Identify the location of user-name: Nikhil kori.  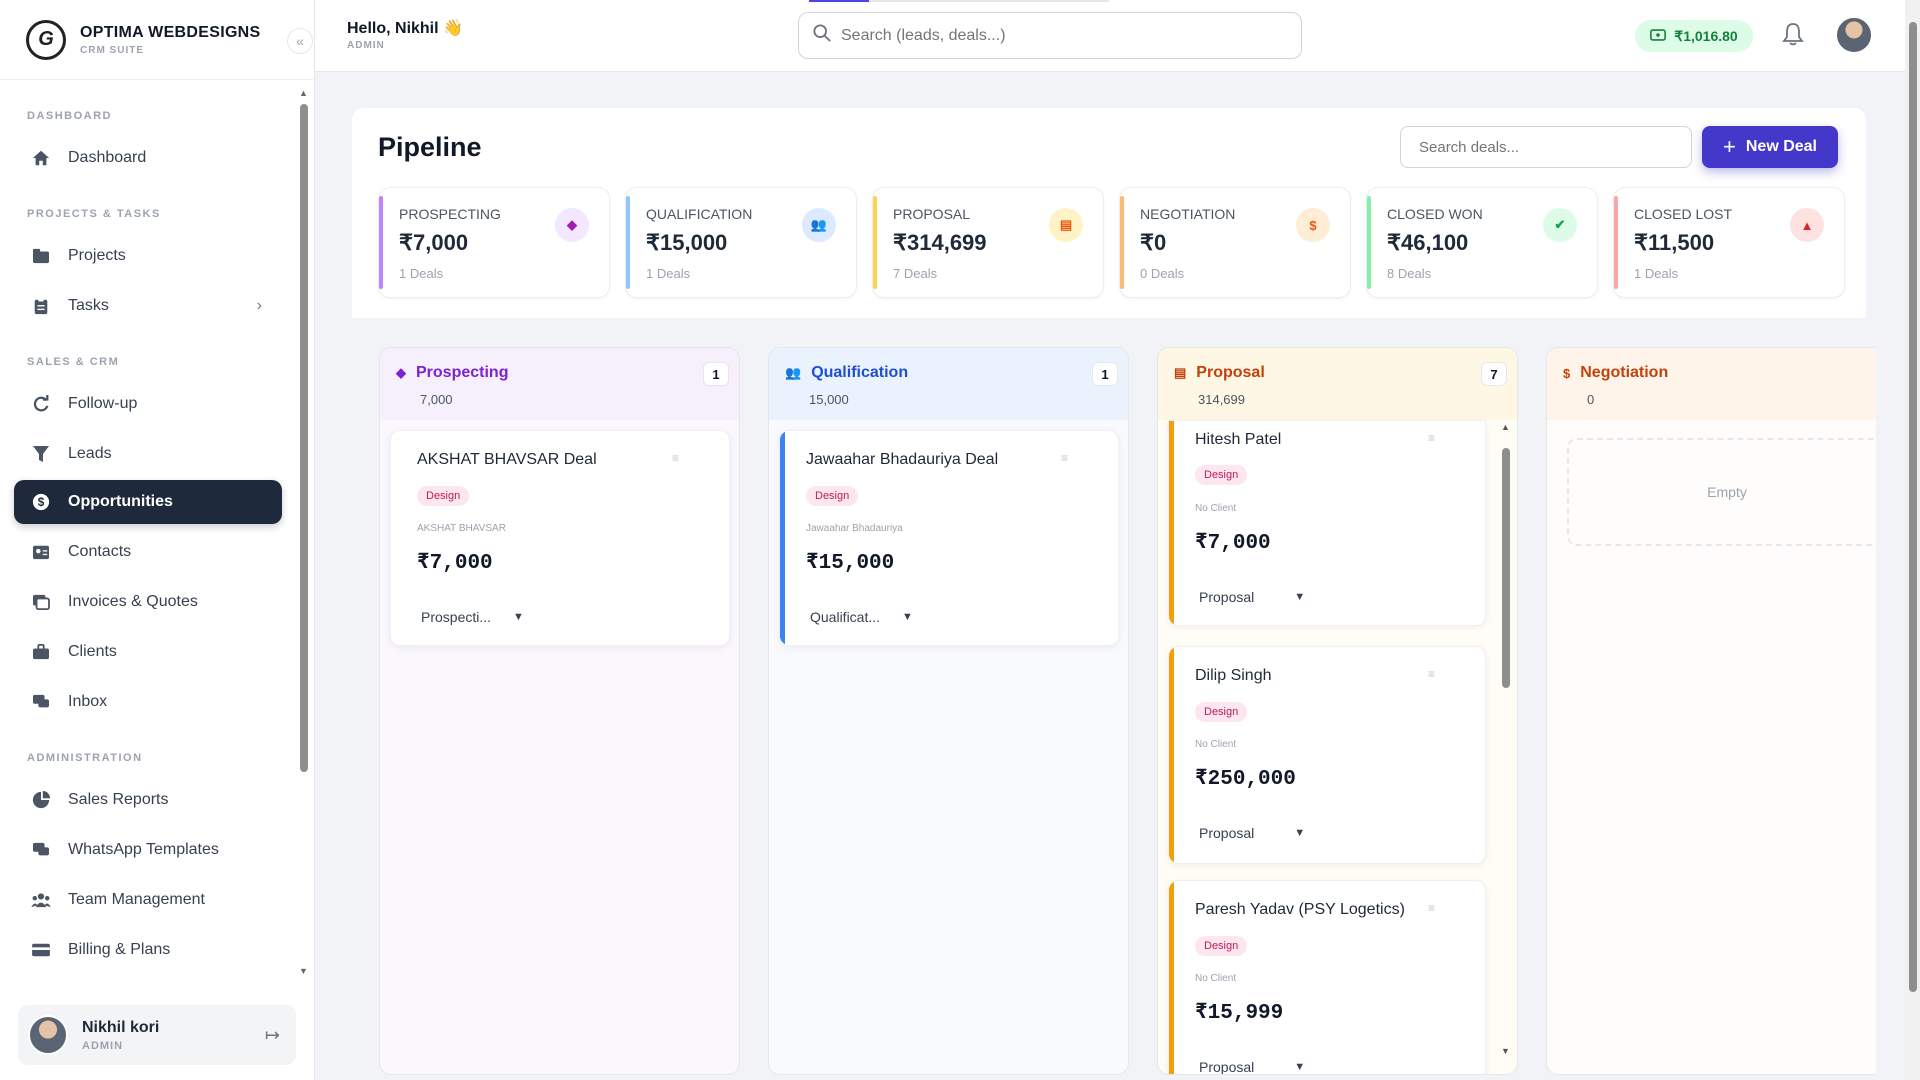
(121, 1027).